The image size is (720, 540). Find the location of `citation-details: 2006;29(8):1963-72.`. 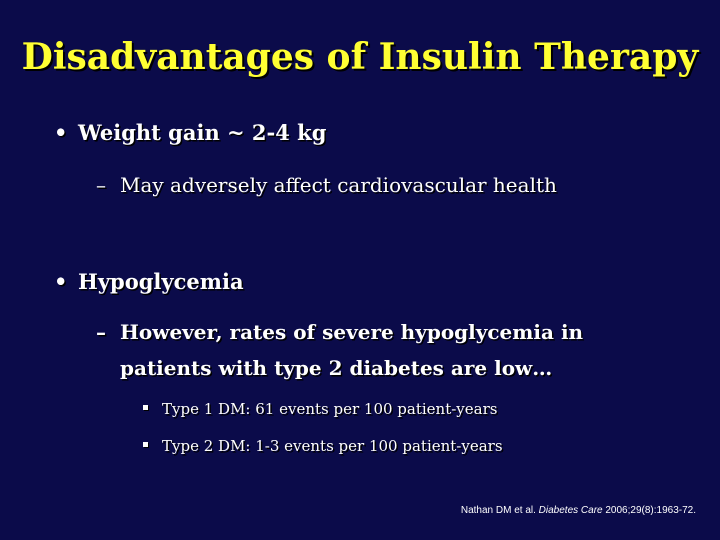

citation-details: 2006;29(8):1963-72. is located at coordinates (649, 510).